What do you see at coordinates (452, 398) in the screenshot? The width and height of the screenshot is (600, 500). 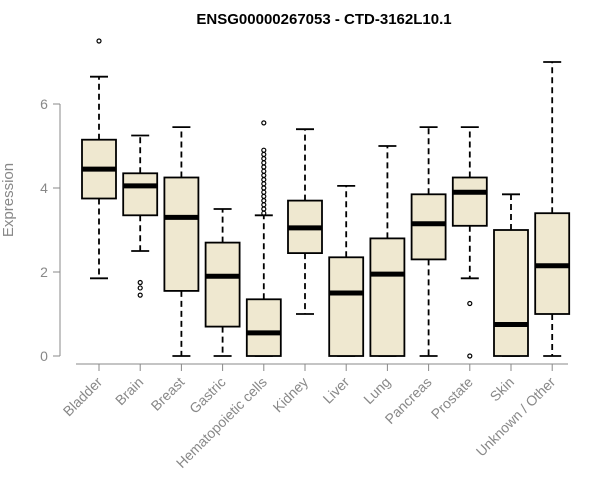 I see `x-tick-label: Prostate` at bounding box center [452, 398].